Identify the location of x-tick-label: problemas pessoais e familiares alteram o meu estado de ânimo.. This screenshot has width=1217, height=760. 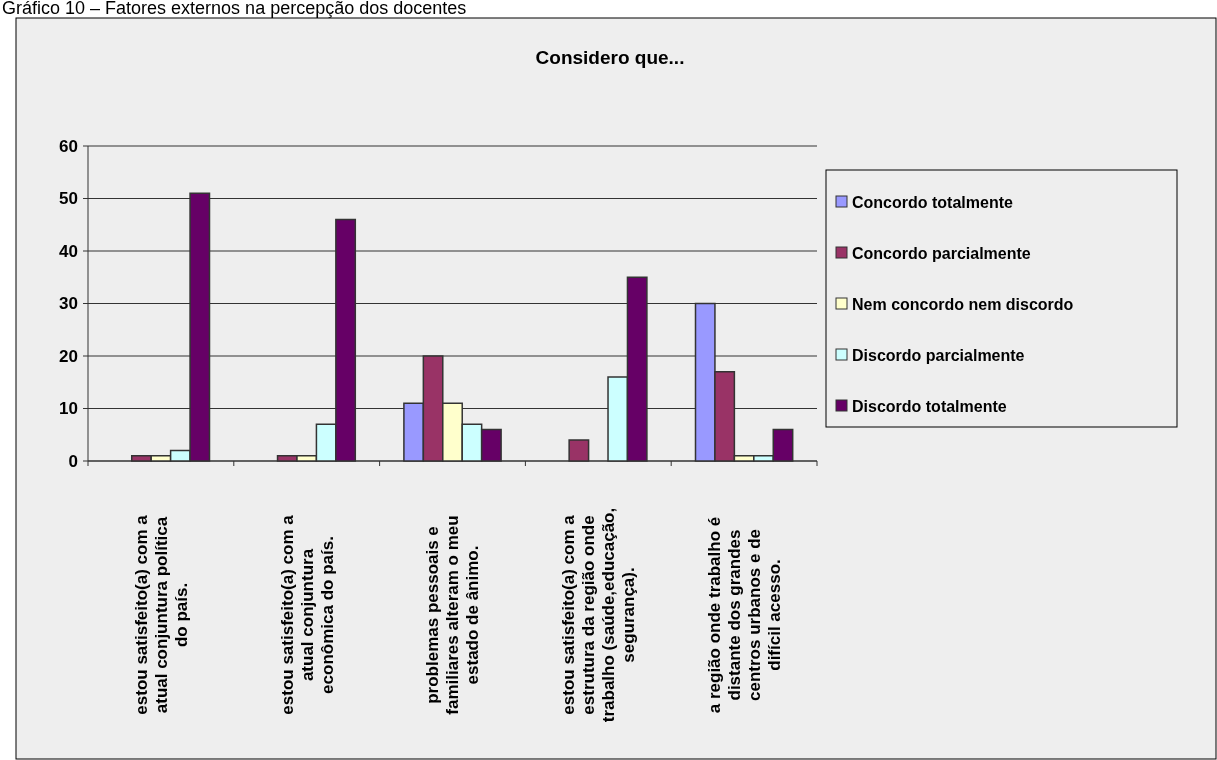
(453, 615).